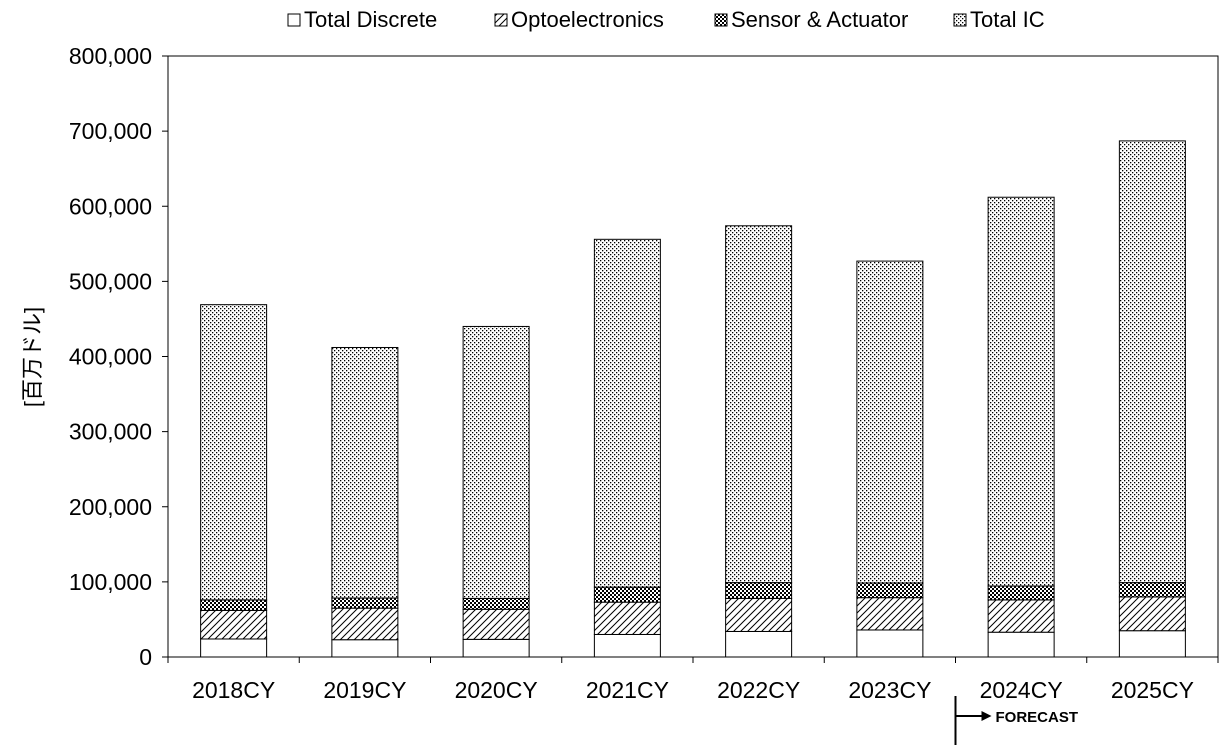 The image size is (1225, 747). Describe the element at coordinates (234, 605) in the screenshot. I see `bar-sensor-actuator-2018cy` at that location.